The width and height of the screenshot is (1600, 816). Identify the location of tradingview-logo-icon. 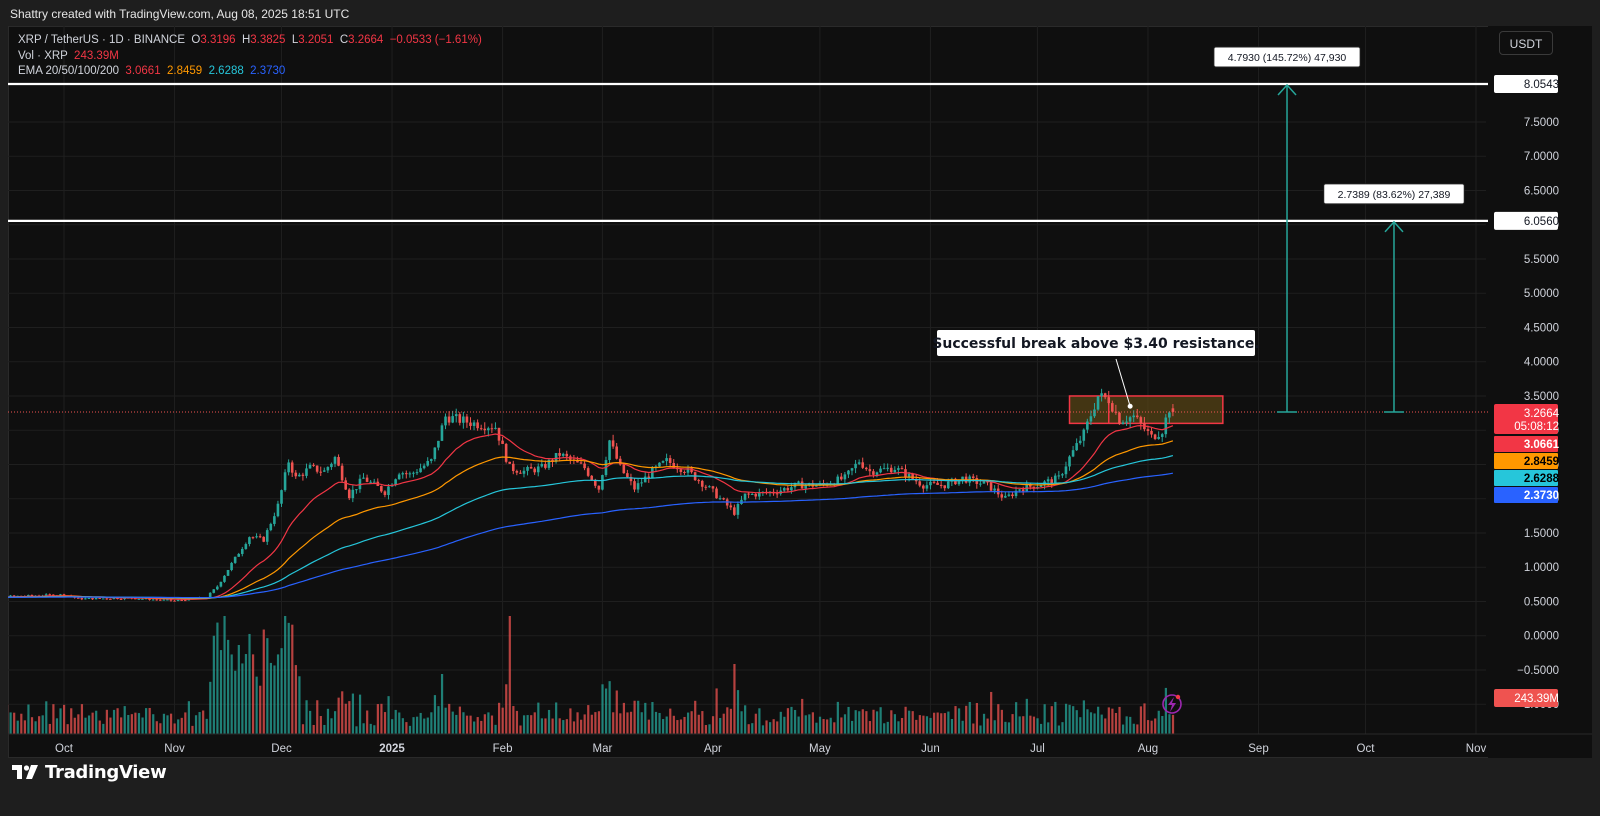
(25, 772).